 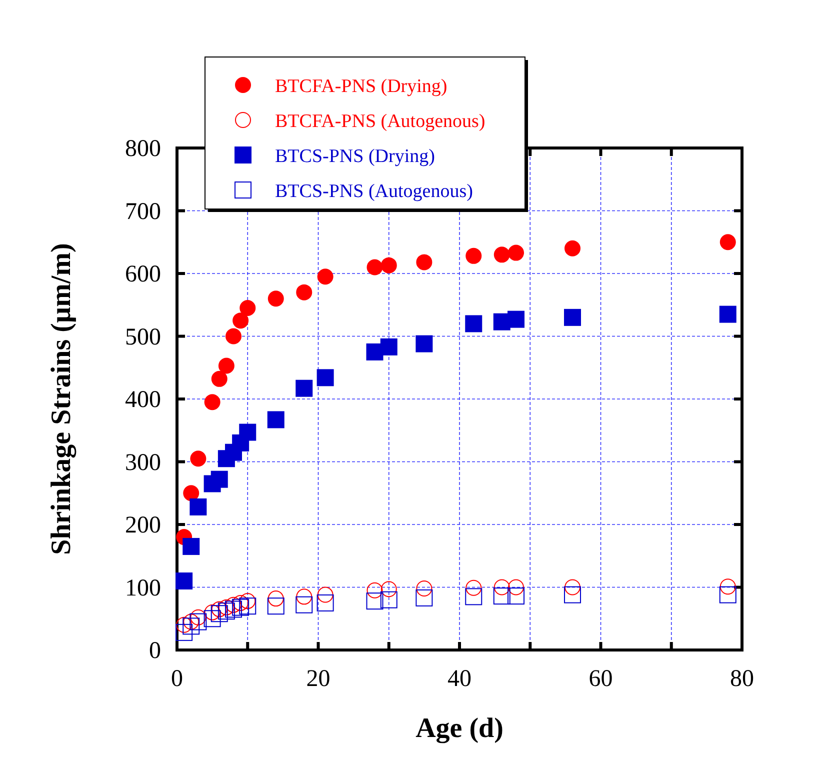 What do you see at coordinates (143, 337) in the screenshot?
I see `y-tick-label: 500` at bounding box center [143, 337].